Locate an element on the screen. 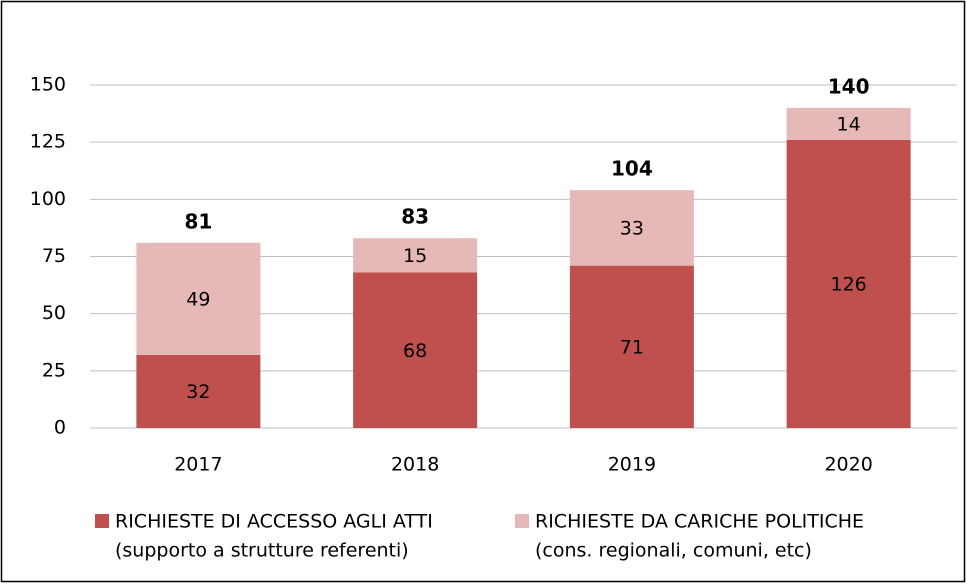  y-tick-label: 150 is located at coordinates (48, 85).